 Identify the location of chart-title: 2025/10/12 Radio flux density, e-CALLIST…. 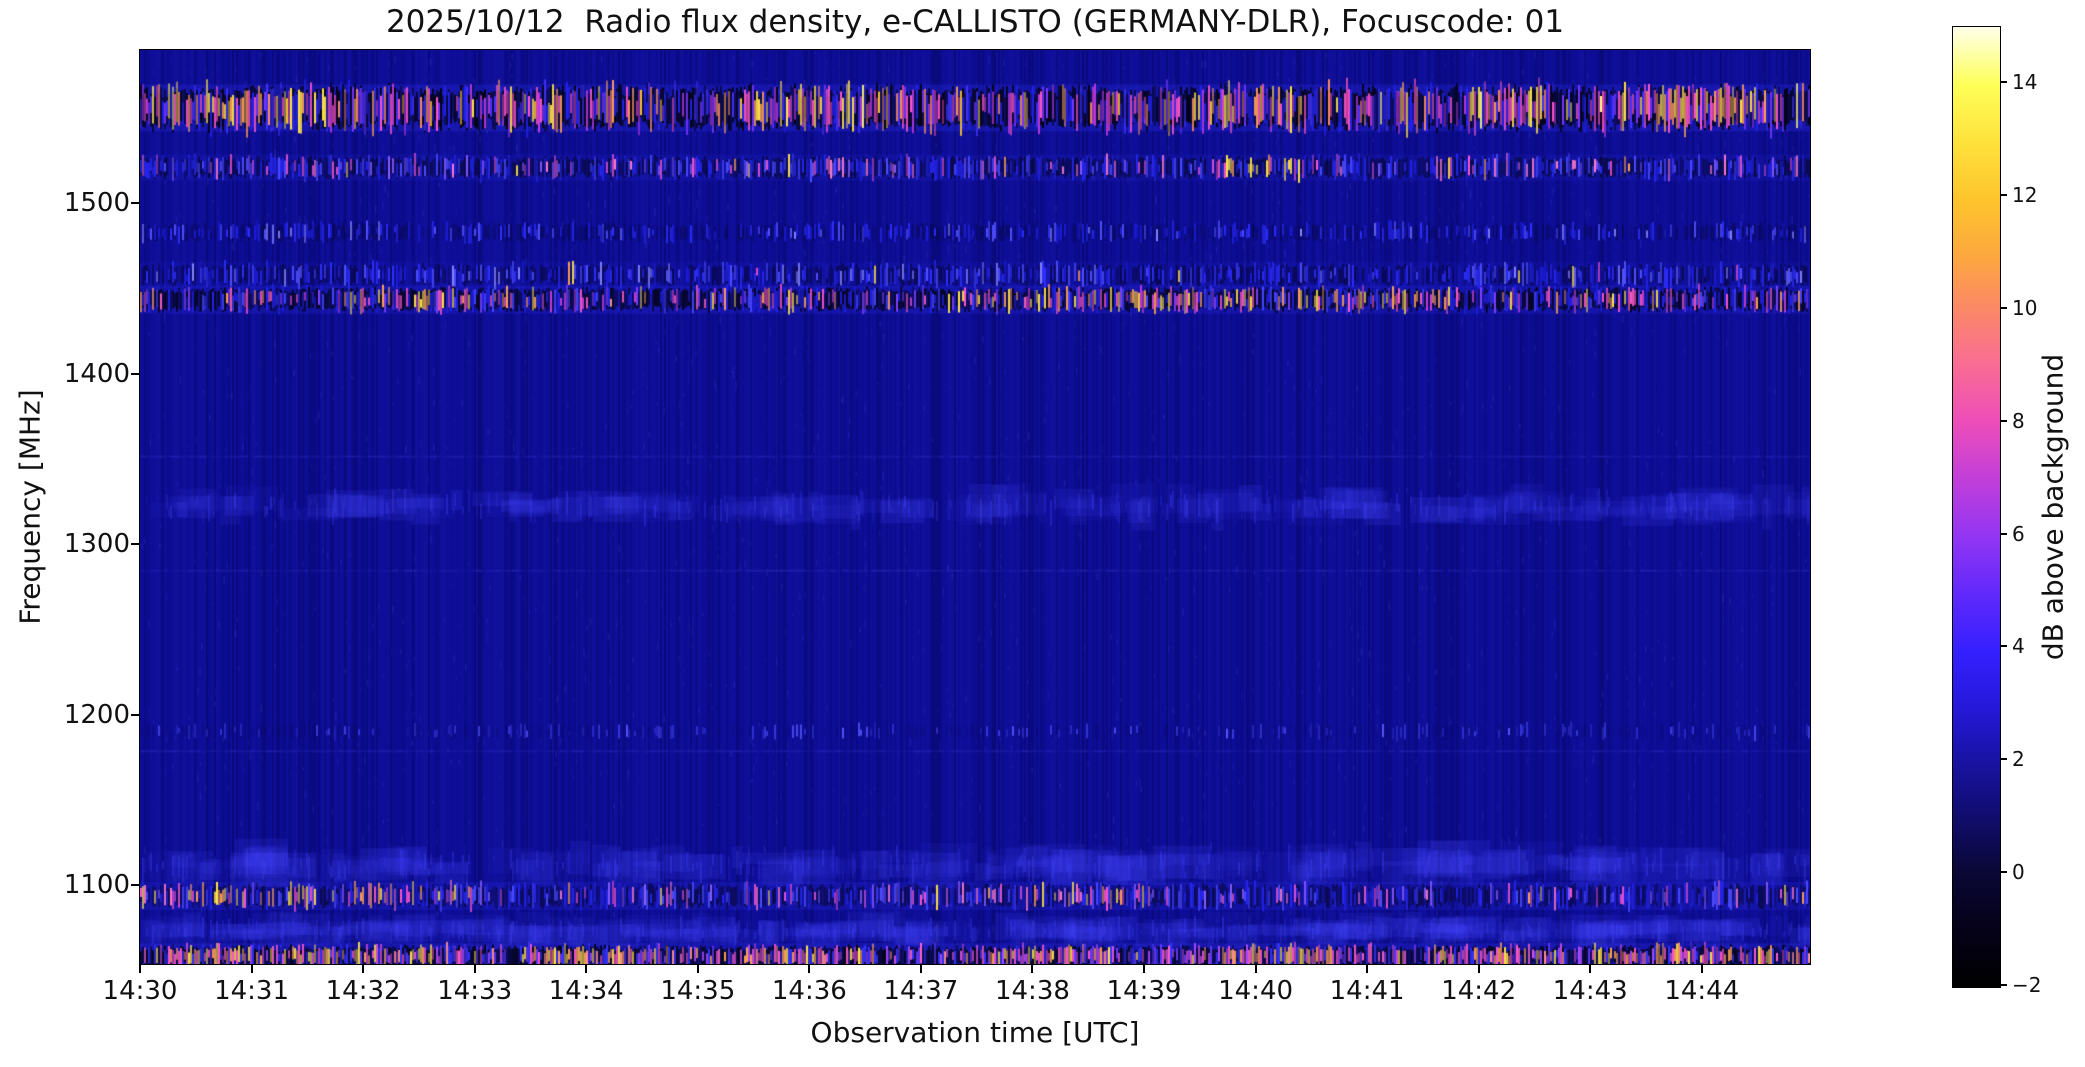
(975, 22).